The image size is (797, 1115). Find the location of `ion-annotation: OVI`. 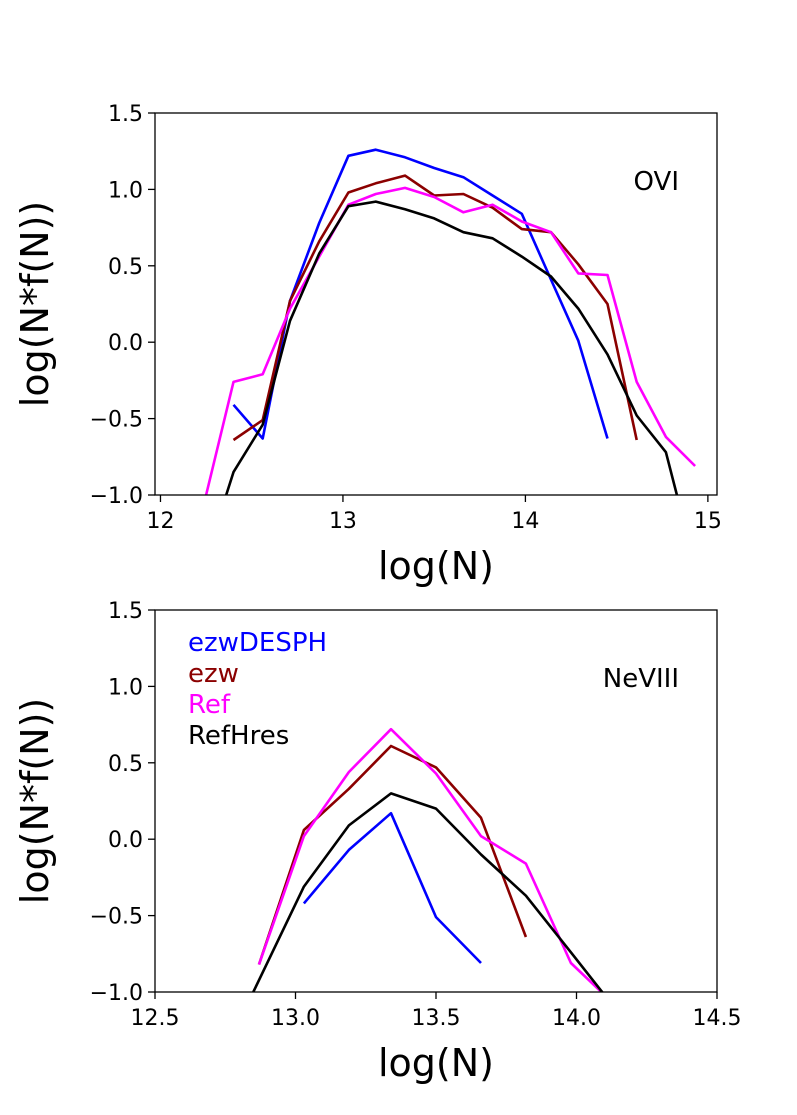

ion-annotation: OVI is located at coordinates (656, 182).